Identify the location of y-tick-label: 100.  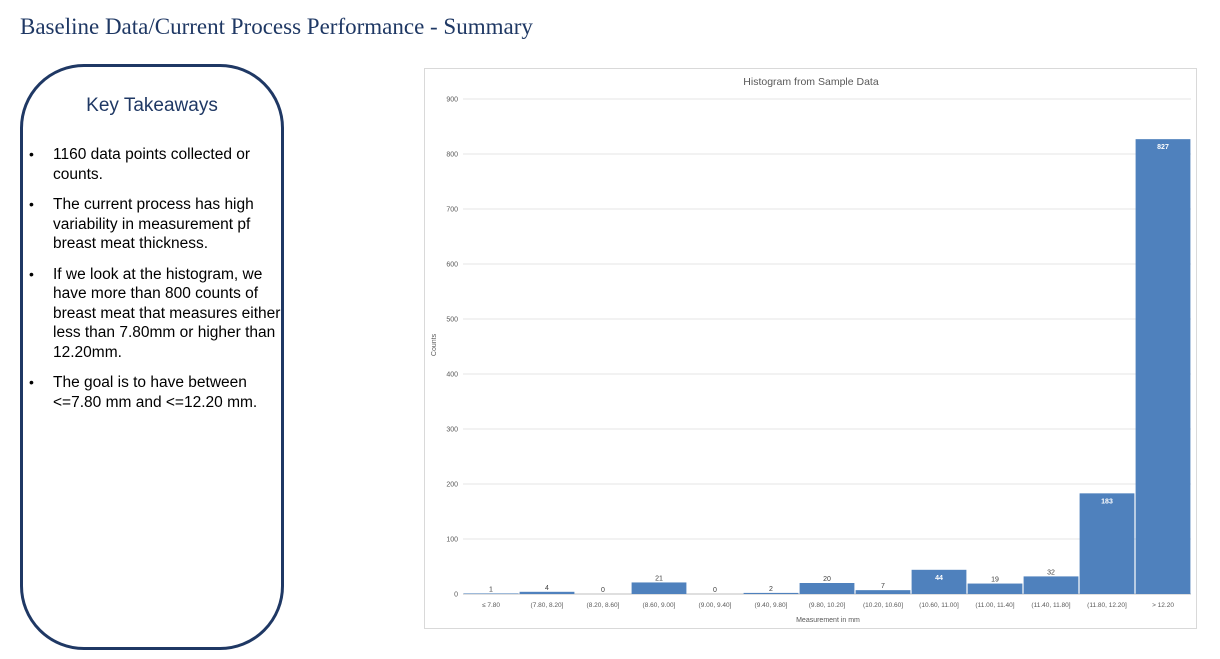
(452, 540).